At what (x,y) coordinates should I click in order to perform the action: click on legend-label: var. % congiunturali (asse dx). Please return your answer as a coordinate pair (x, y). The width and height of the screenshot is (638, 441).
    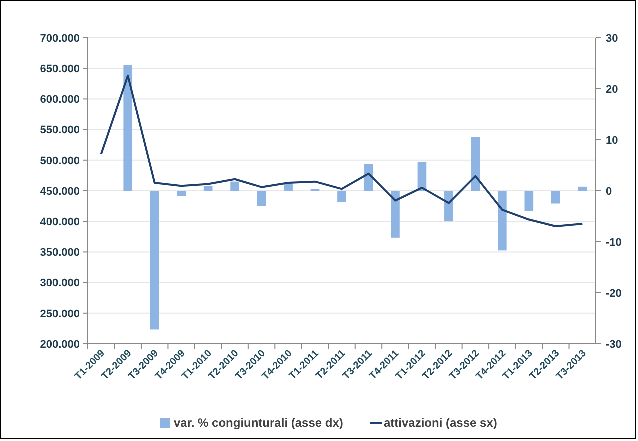
    Looking at the image, I should click on (259, 423).